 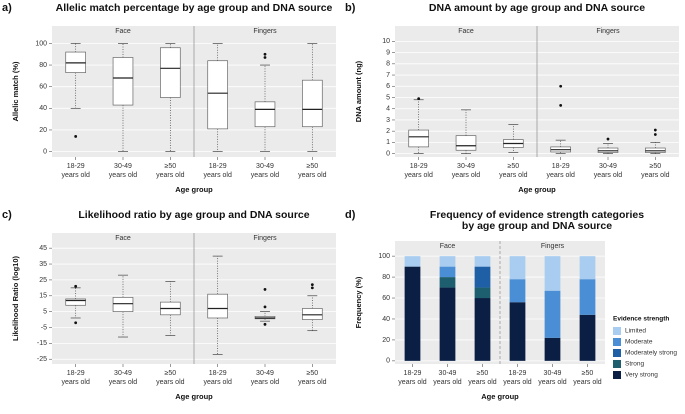 What do you see at coordinates (388, 75) in the screenshot?
I see `y-tick-label: 7` at bounding box center [388, 75].